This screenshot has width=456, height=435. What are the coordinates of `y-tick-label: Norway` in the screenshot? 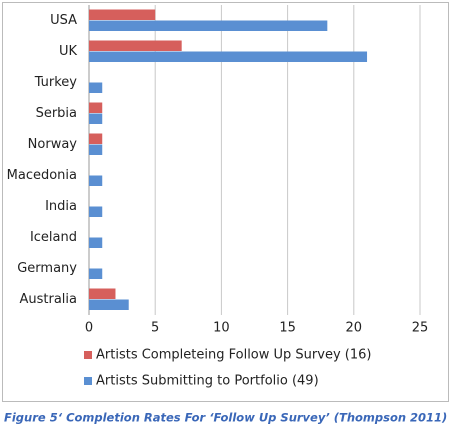 It's located at (53, 144).